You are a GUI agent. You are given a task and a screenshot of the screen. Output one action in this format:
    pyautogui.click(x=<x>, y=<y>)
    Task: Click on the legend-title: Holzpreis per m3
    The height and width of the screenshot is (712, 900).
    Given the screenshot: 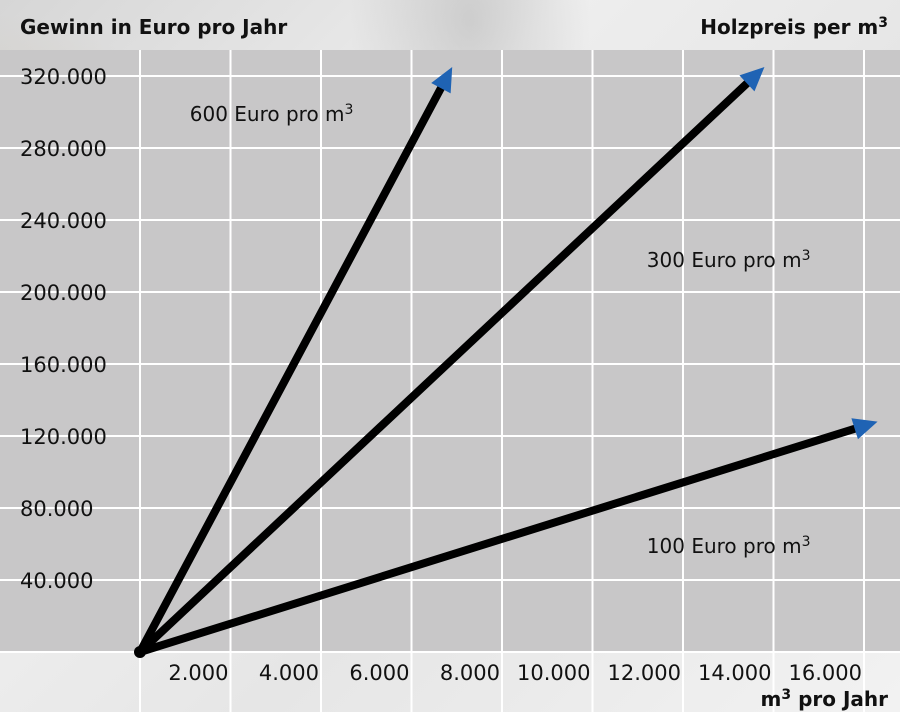 What is the action you would take?
    pyautogui.click(x=794, y=27)
    